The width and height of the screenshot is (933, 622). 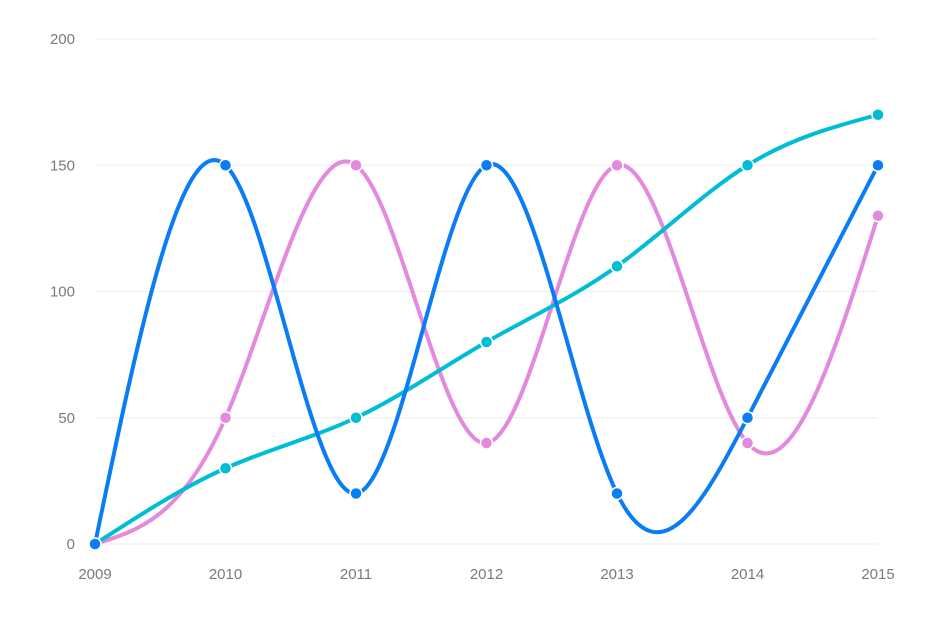 I want to click on x-tick-label: 2014, so click(x=747, y=574).